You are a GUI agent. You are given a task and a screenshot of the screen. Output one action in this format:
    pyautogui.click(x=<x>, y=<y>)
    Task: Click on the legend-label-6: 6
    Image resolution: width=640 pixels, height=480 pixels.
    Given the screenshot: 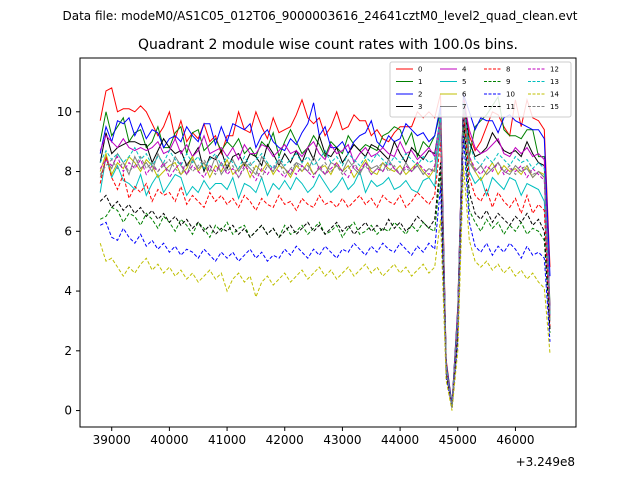 What is the action you would take?
    pyautogui.click(x=464, y=95)
    